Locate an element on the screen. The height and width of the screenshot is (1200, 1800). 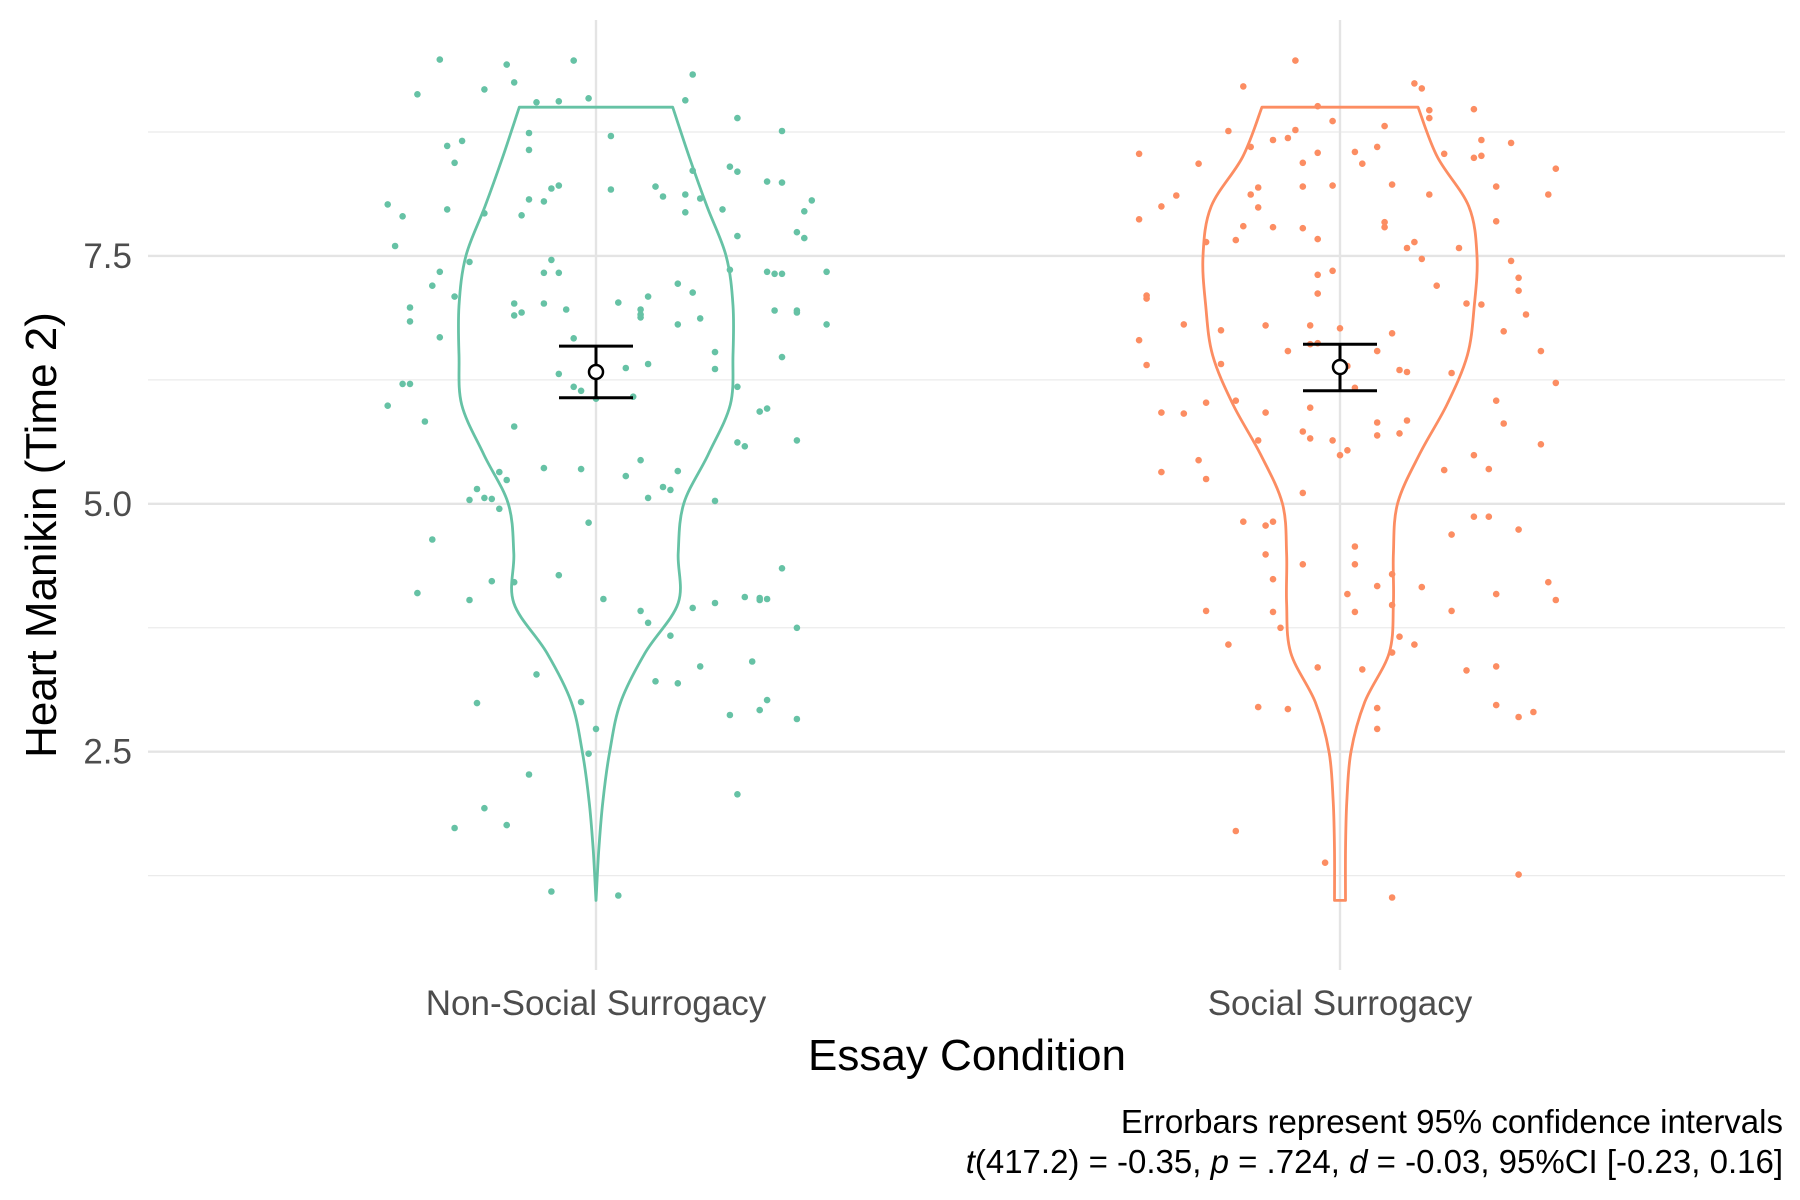
caption-p-value: = .724, is located at coordinates (1289, 1161).